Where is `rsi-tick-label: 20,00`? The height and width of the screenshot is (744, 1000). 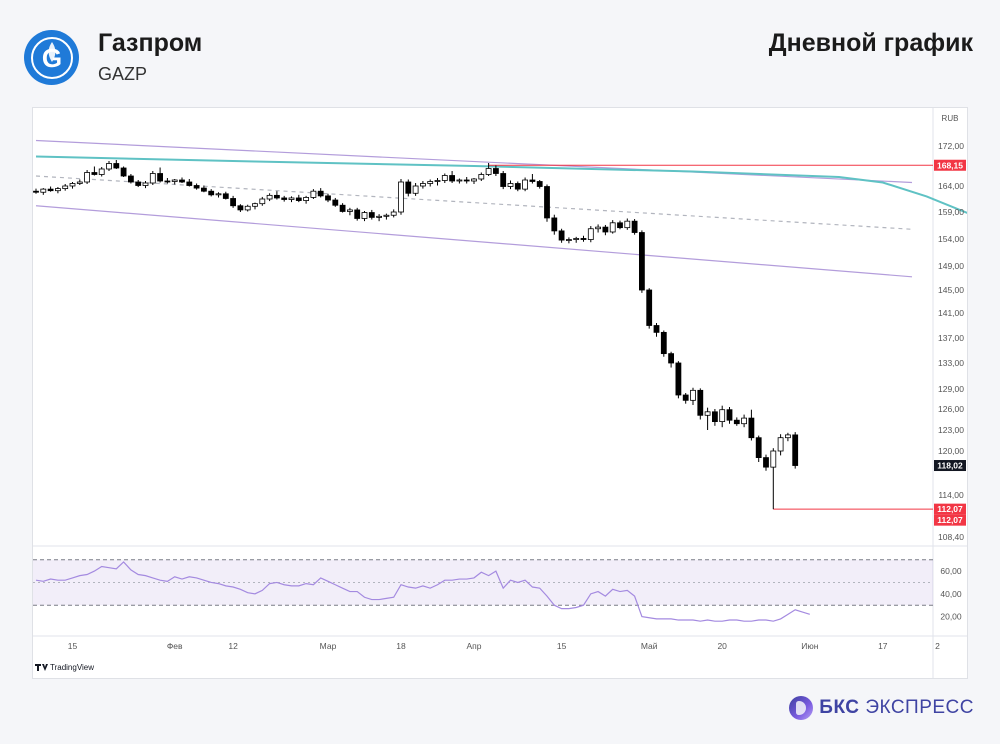
rsi-tick-label: 20,00 is located at coordinates (951, 617).